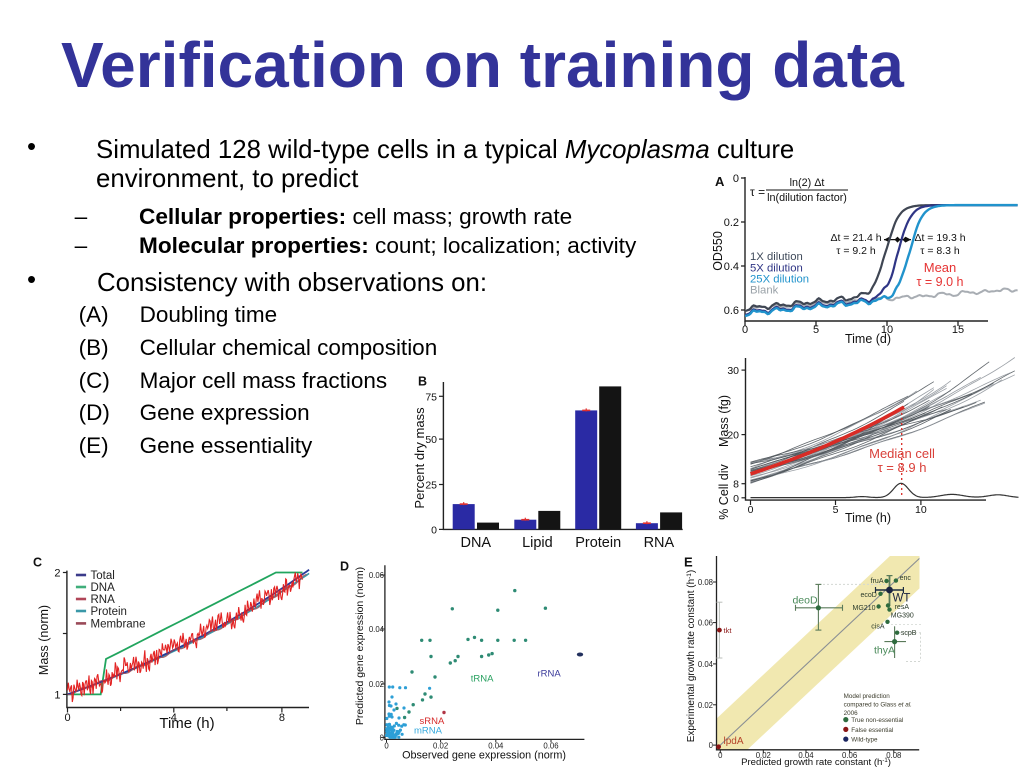 This screenshot has width=1024, height=768. What do you see at coordinates (174, 718) in the screenshot?
I see `svg-text: 4` at bounding box center [174, 718].